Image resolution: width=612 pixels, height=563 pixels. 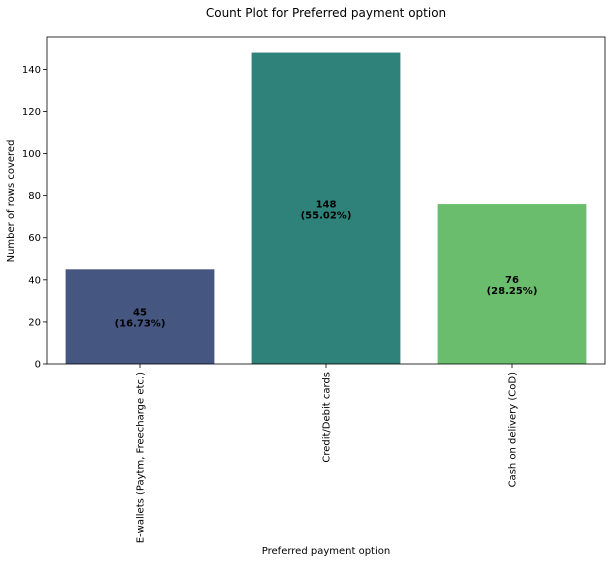 What do you see at coordinates (512, 280) in the screenshot?
I see `bar-label-count-3: 76` at bounding box center [512, 280].